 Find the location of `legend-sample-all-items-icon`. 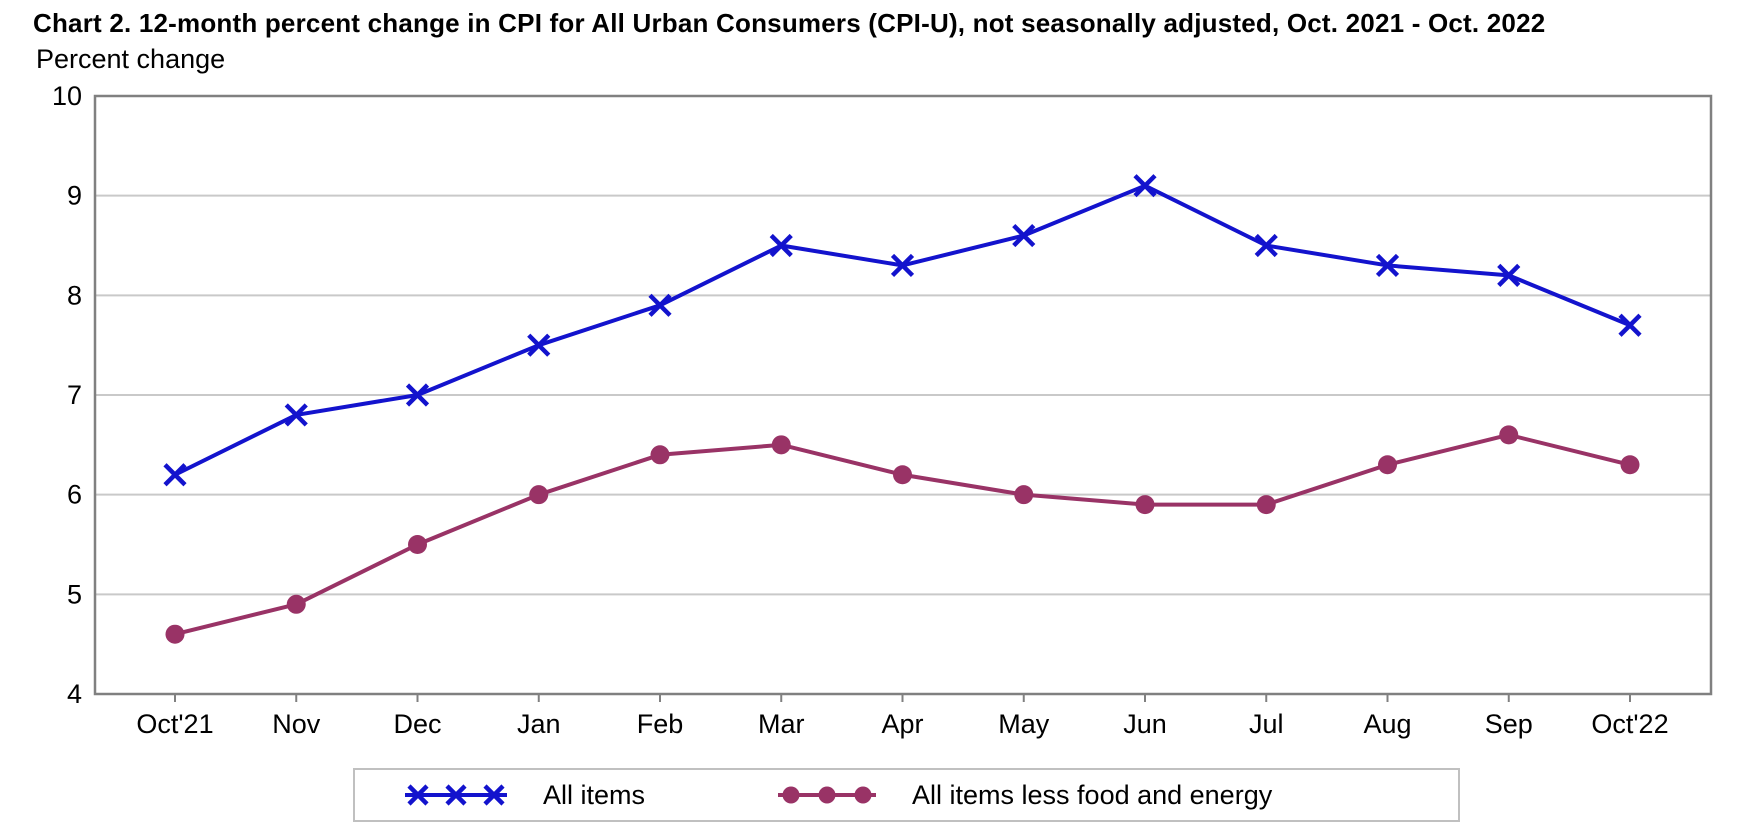

legend-sample-all-items-icon is located at coordinates (456, 795).